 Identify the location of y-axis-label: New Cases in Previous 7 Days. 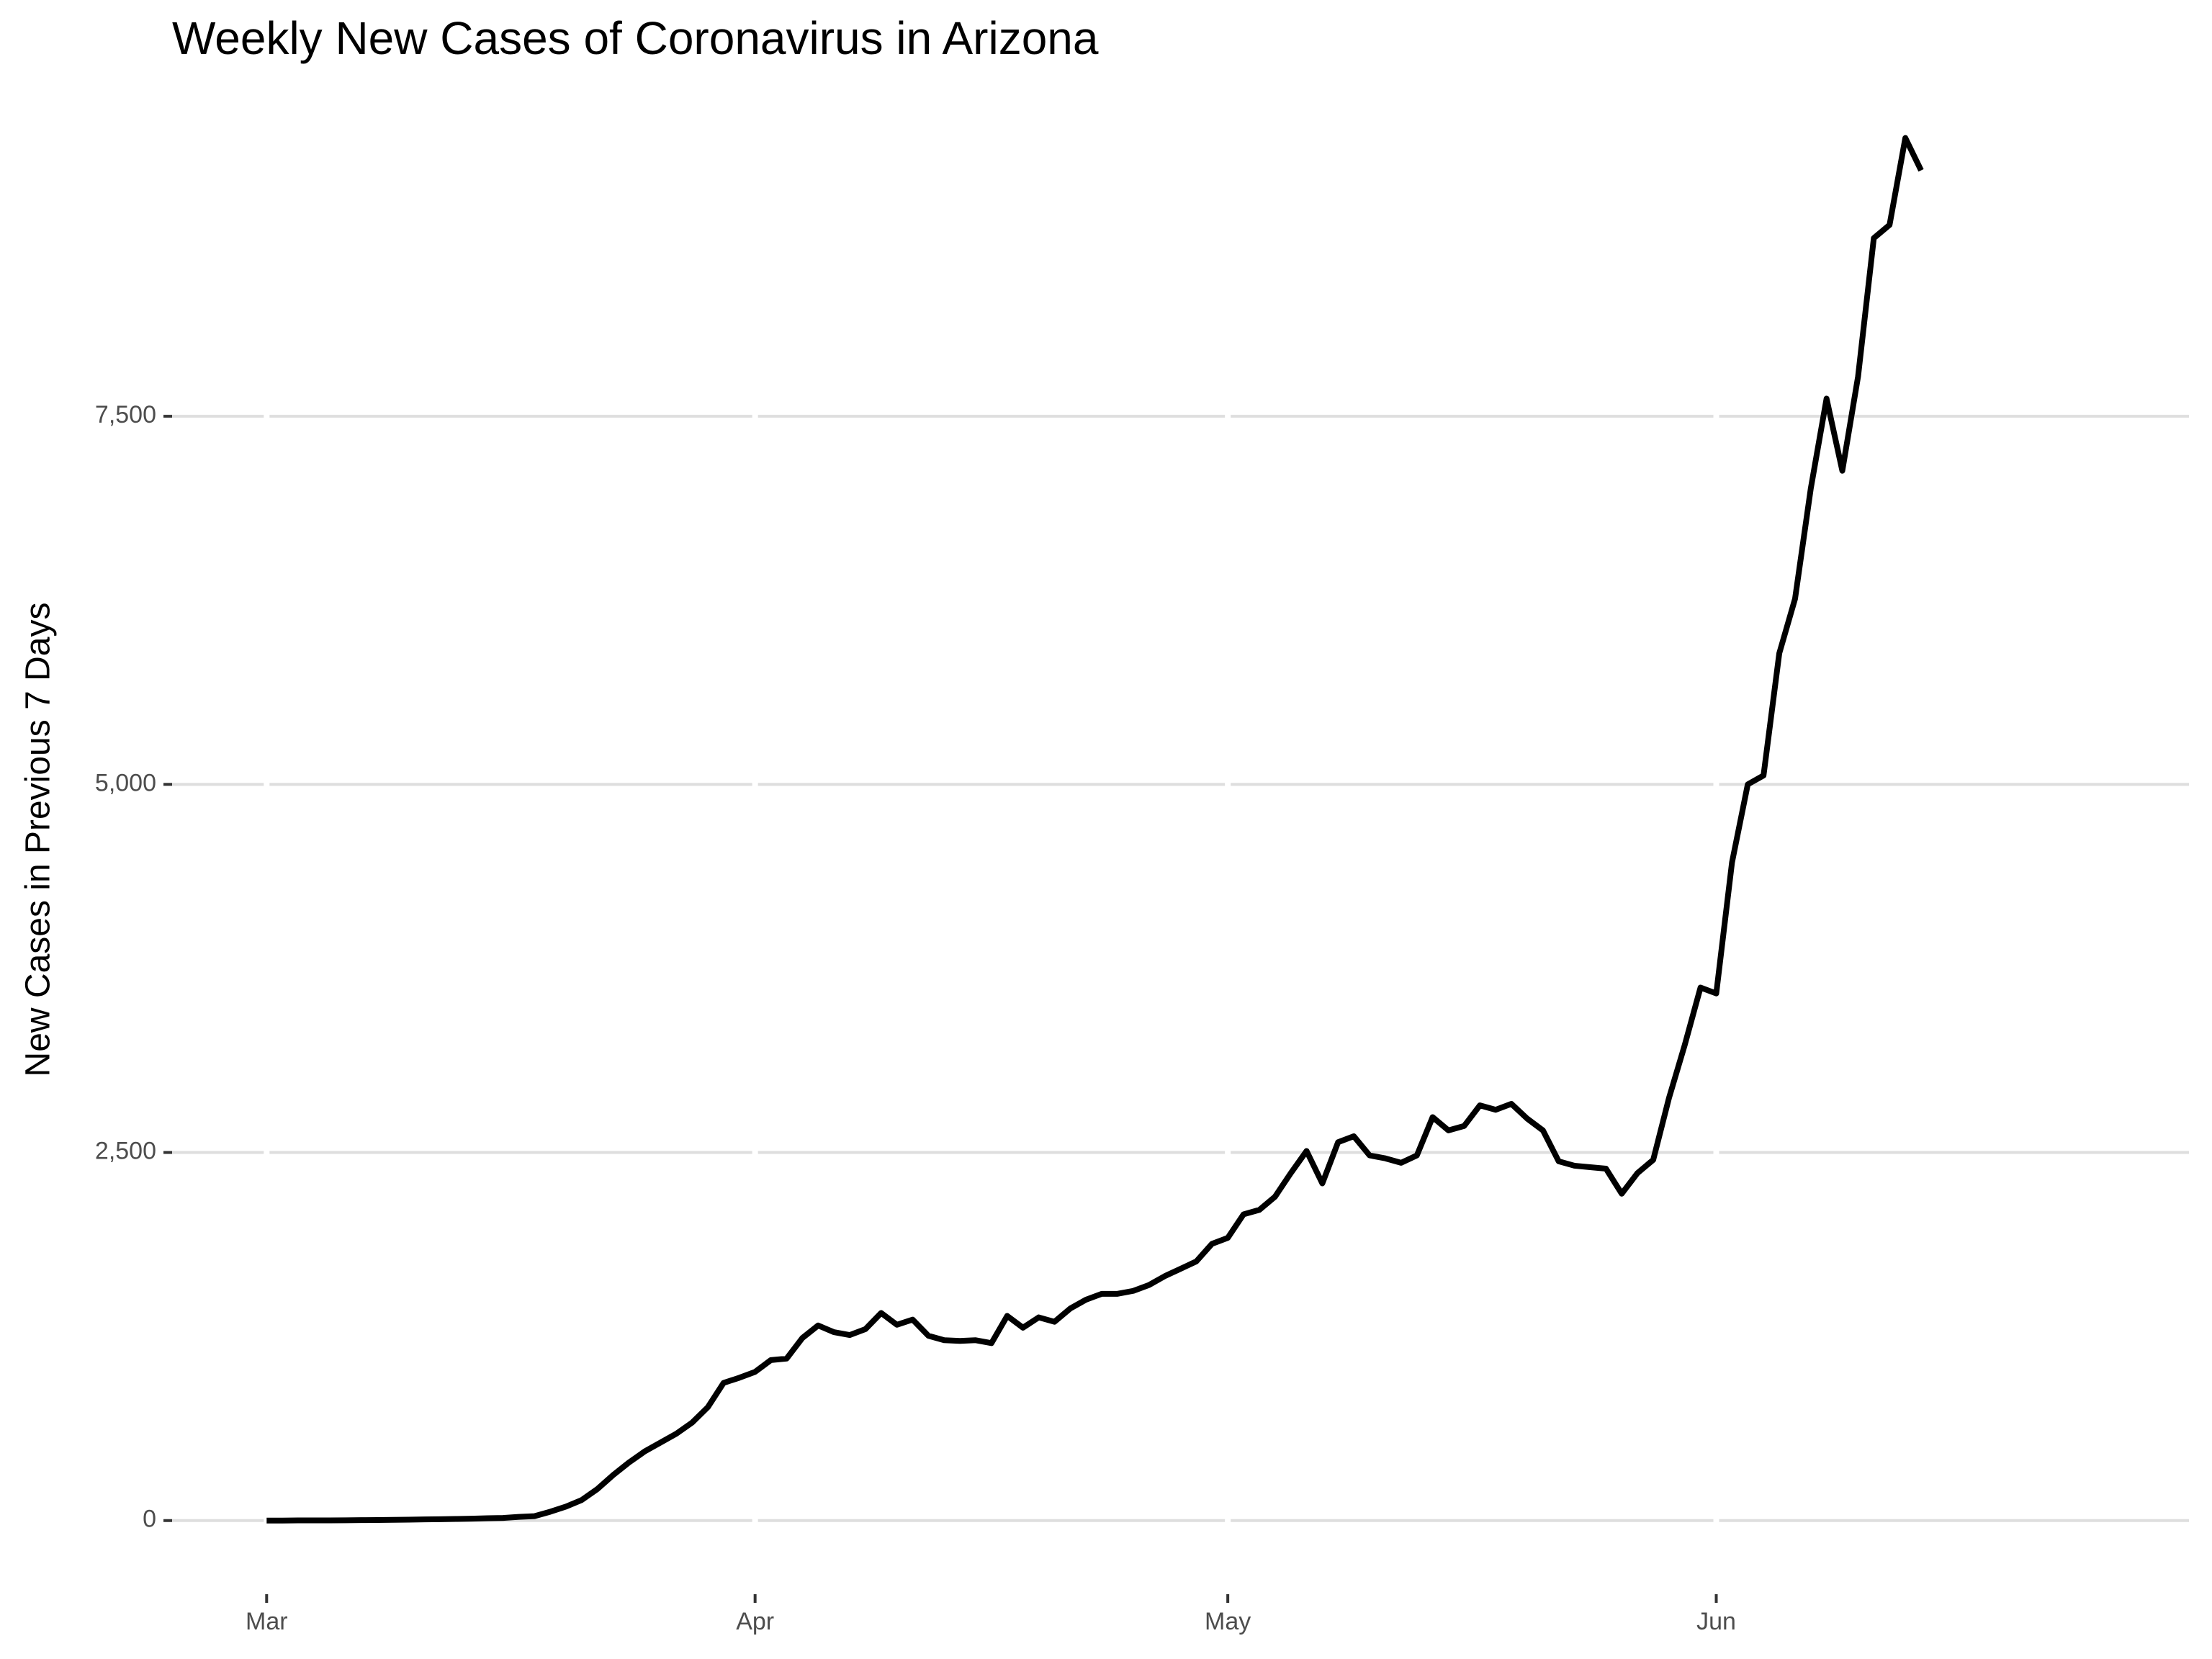
(38, 840).